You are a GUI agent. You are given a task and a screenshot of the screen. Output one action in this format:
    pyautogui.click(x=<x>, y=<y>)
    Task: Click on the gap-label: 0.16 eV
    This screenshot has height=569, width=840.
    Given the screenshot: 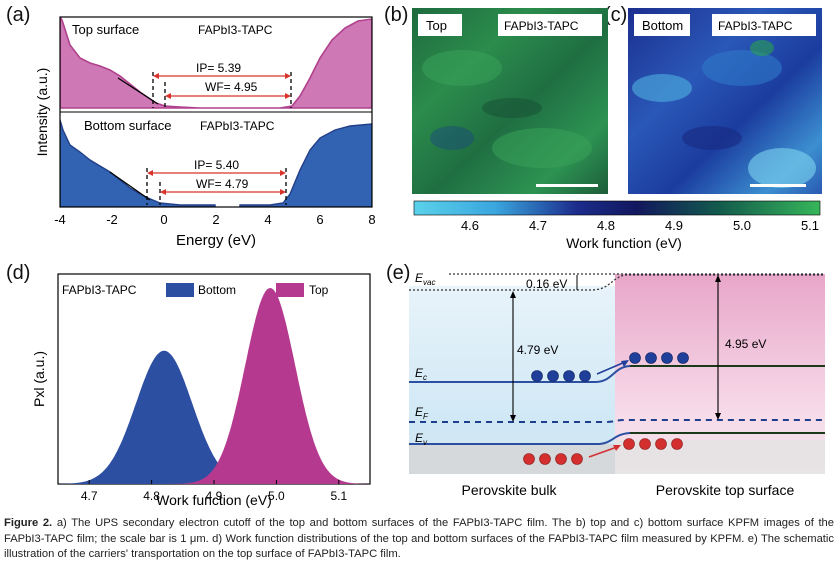 What is the action you would take?
    pyautogui.click(x=546, y=284)
    